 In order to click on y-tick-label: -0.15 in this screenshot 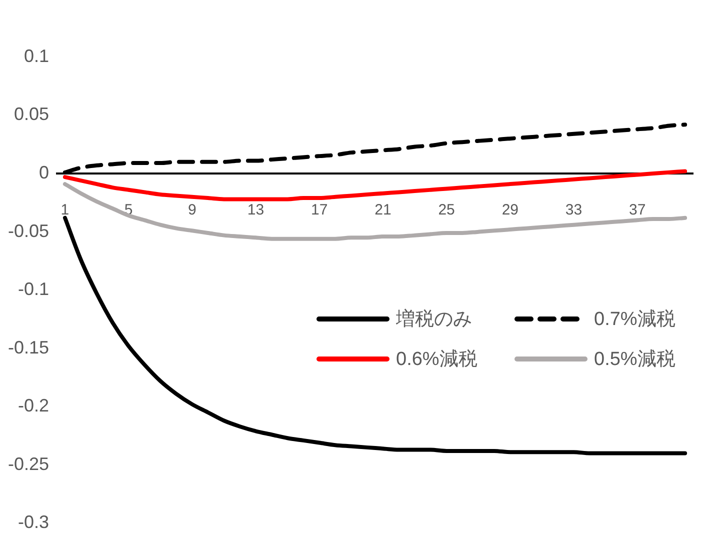, I will do `click(29, 347)`.